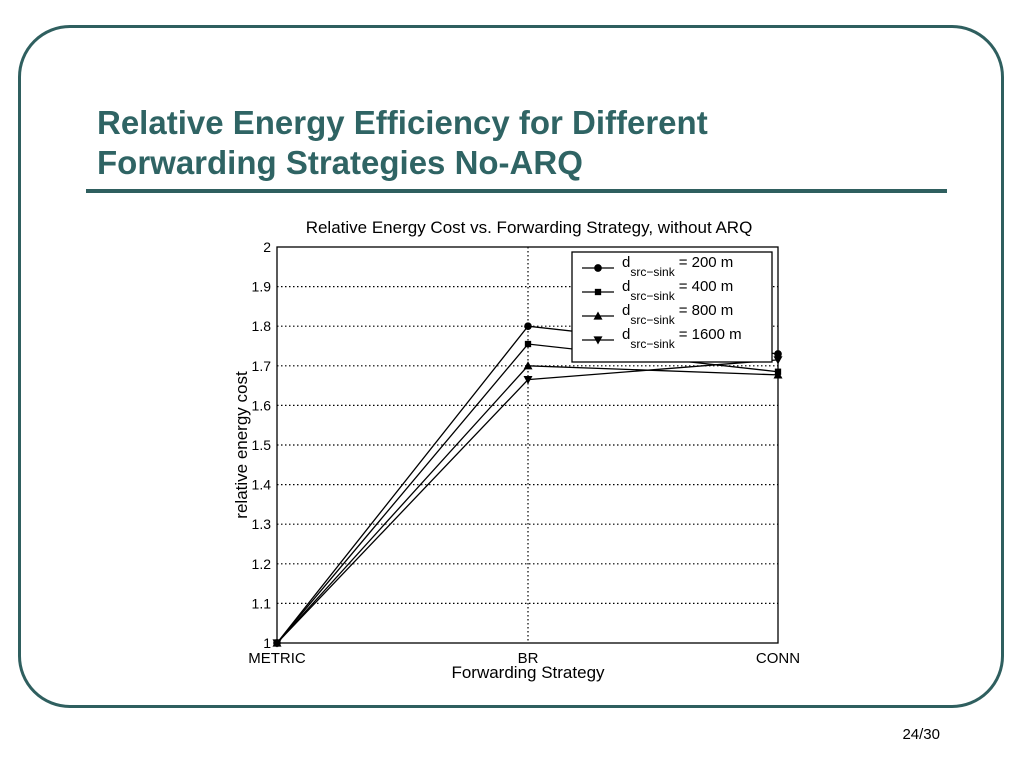  Describe the element at coordinates (277, 658) in the screenshot. I see `x-tick-label: METRIC` at that location.